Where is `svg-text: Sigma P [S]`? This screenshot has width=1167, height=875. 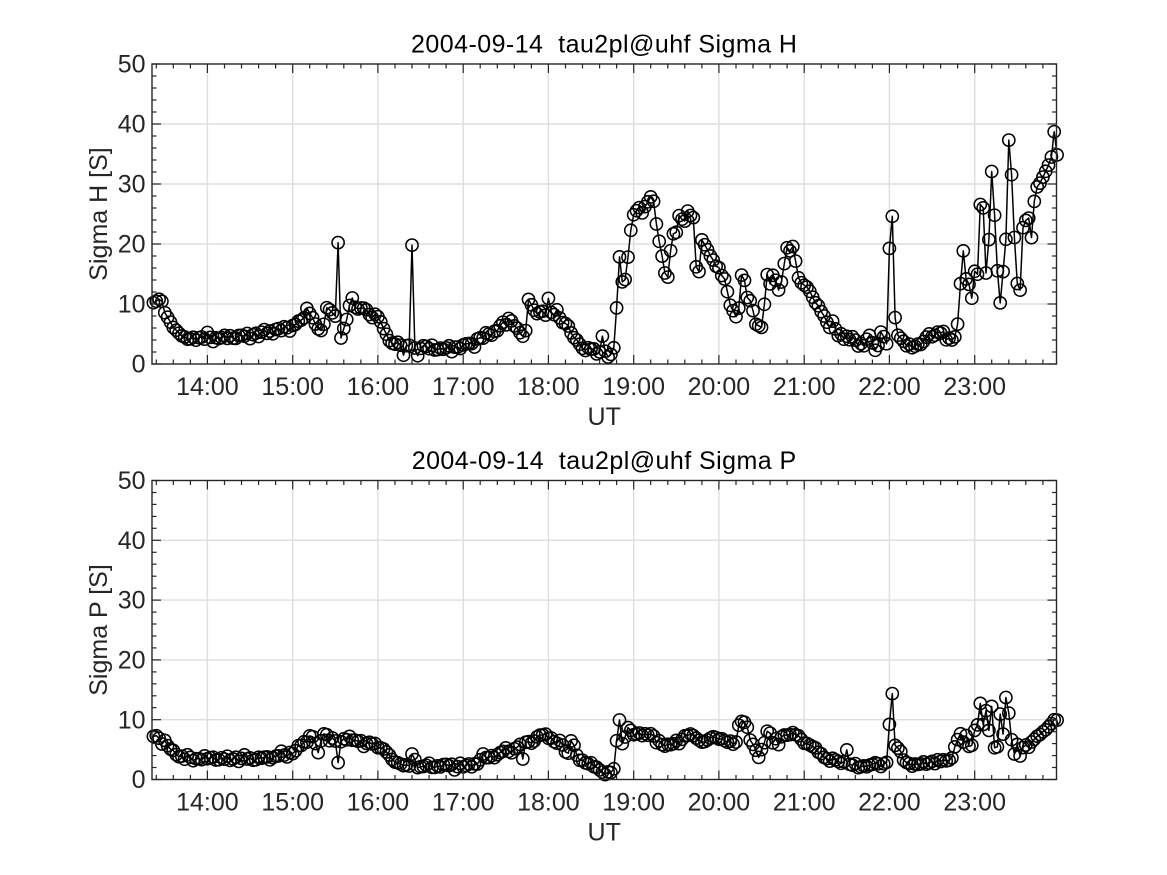
svg-text: Sigma P [S] is located at coordinates (99, 630).